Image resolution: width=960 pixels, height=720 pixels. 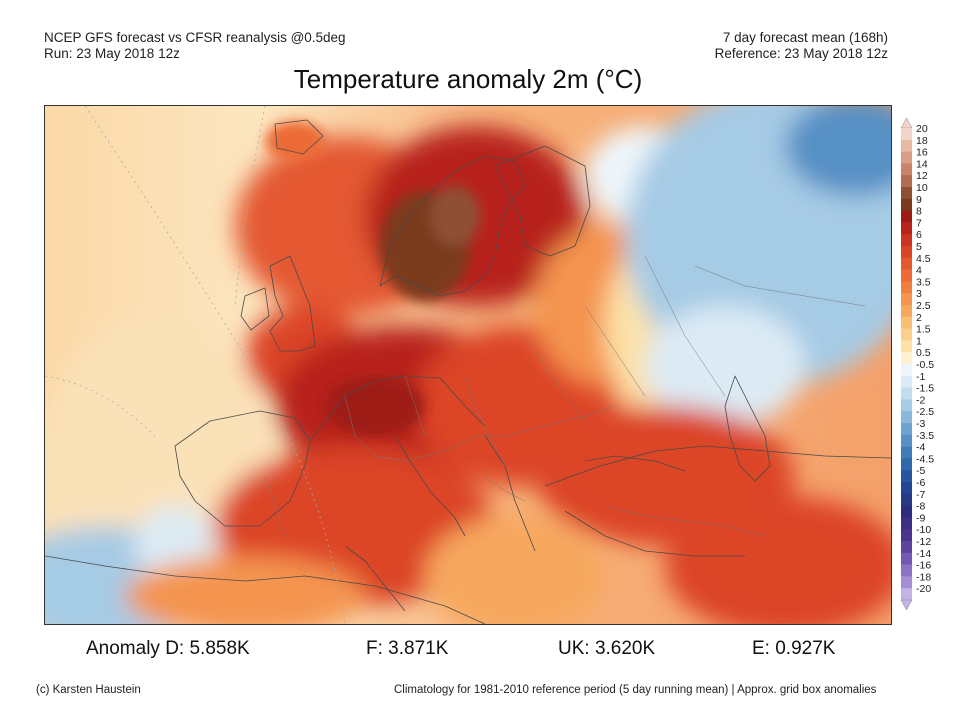 What do you see at coordinates (906, 123) in the screenshot?
I see `legend-arrow-top` at bounding box center [906, 123].